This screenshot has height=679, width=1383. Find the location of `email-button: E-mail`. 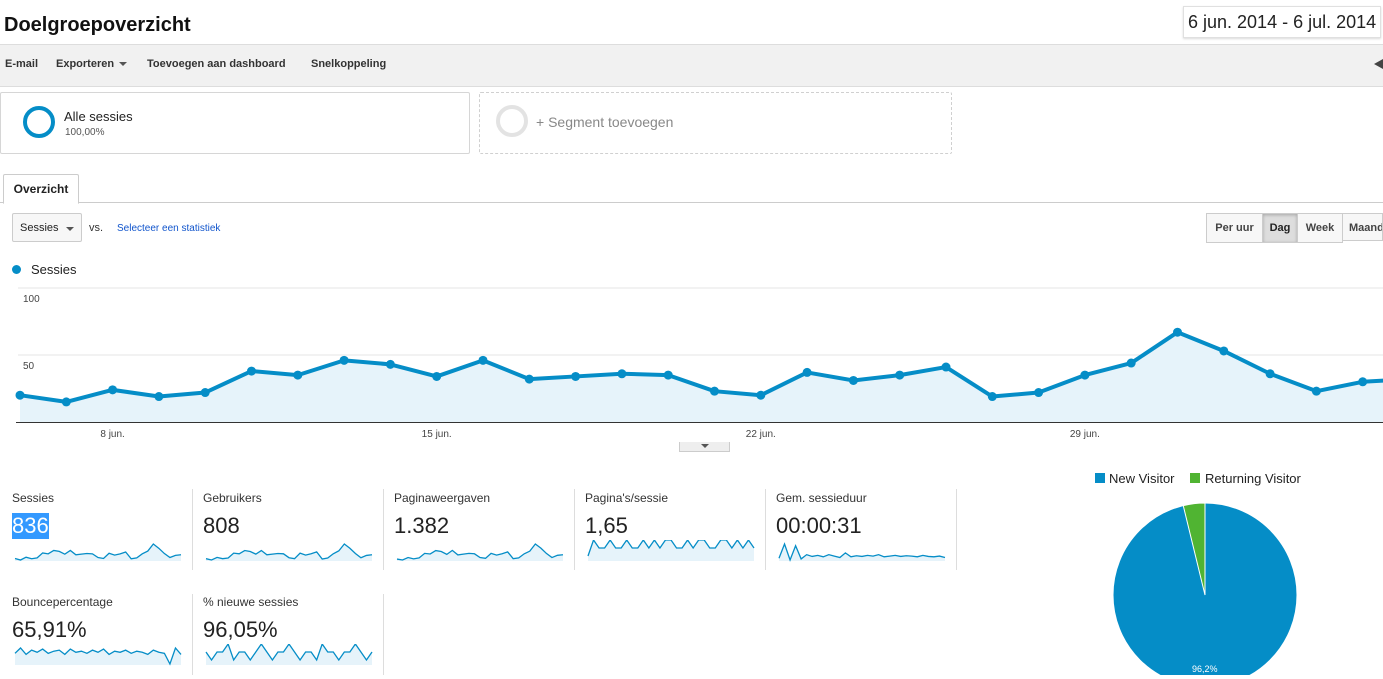

email-button: E-mail is located at coordinates (22, 64).